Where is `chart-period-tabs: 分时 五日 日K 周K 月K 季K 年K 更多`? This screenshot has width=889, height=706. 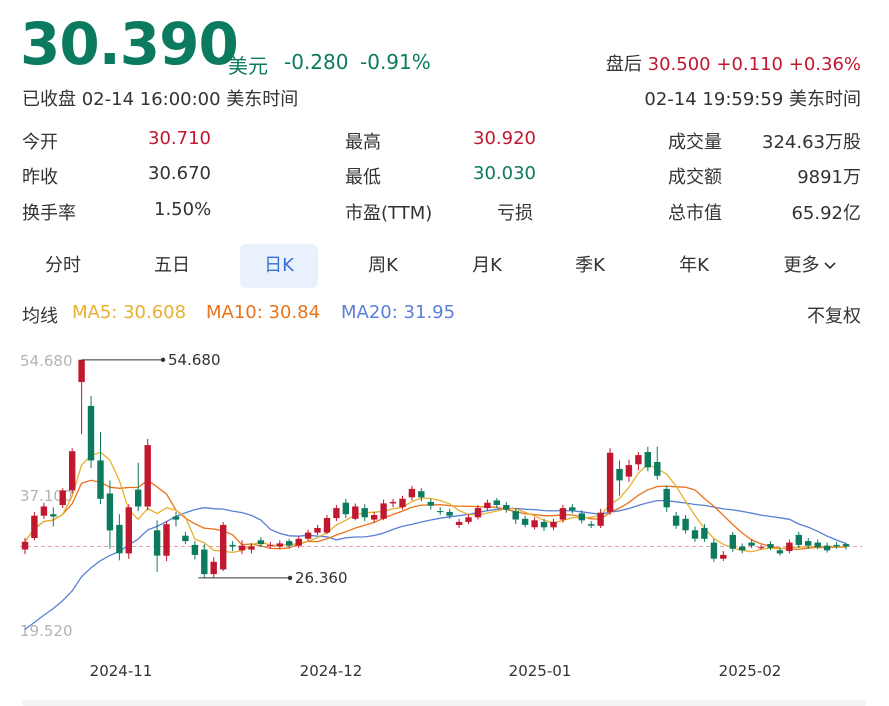 chart-period-tabs: 分时 五日 日K 周K 月K 季K 年K 更多 is located at coordinates (444, 267).